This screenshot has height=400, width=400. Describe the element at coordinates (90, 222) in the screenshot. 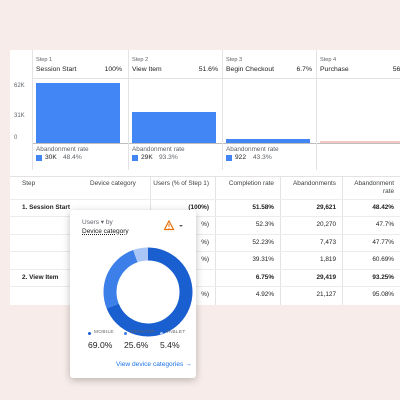

I see `metric: Users` at that location.